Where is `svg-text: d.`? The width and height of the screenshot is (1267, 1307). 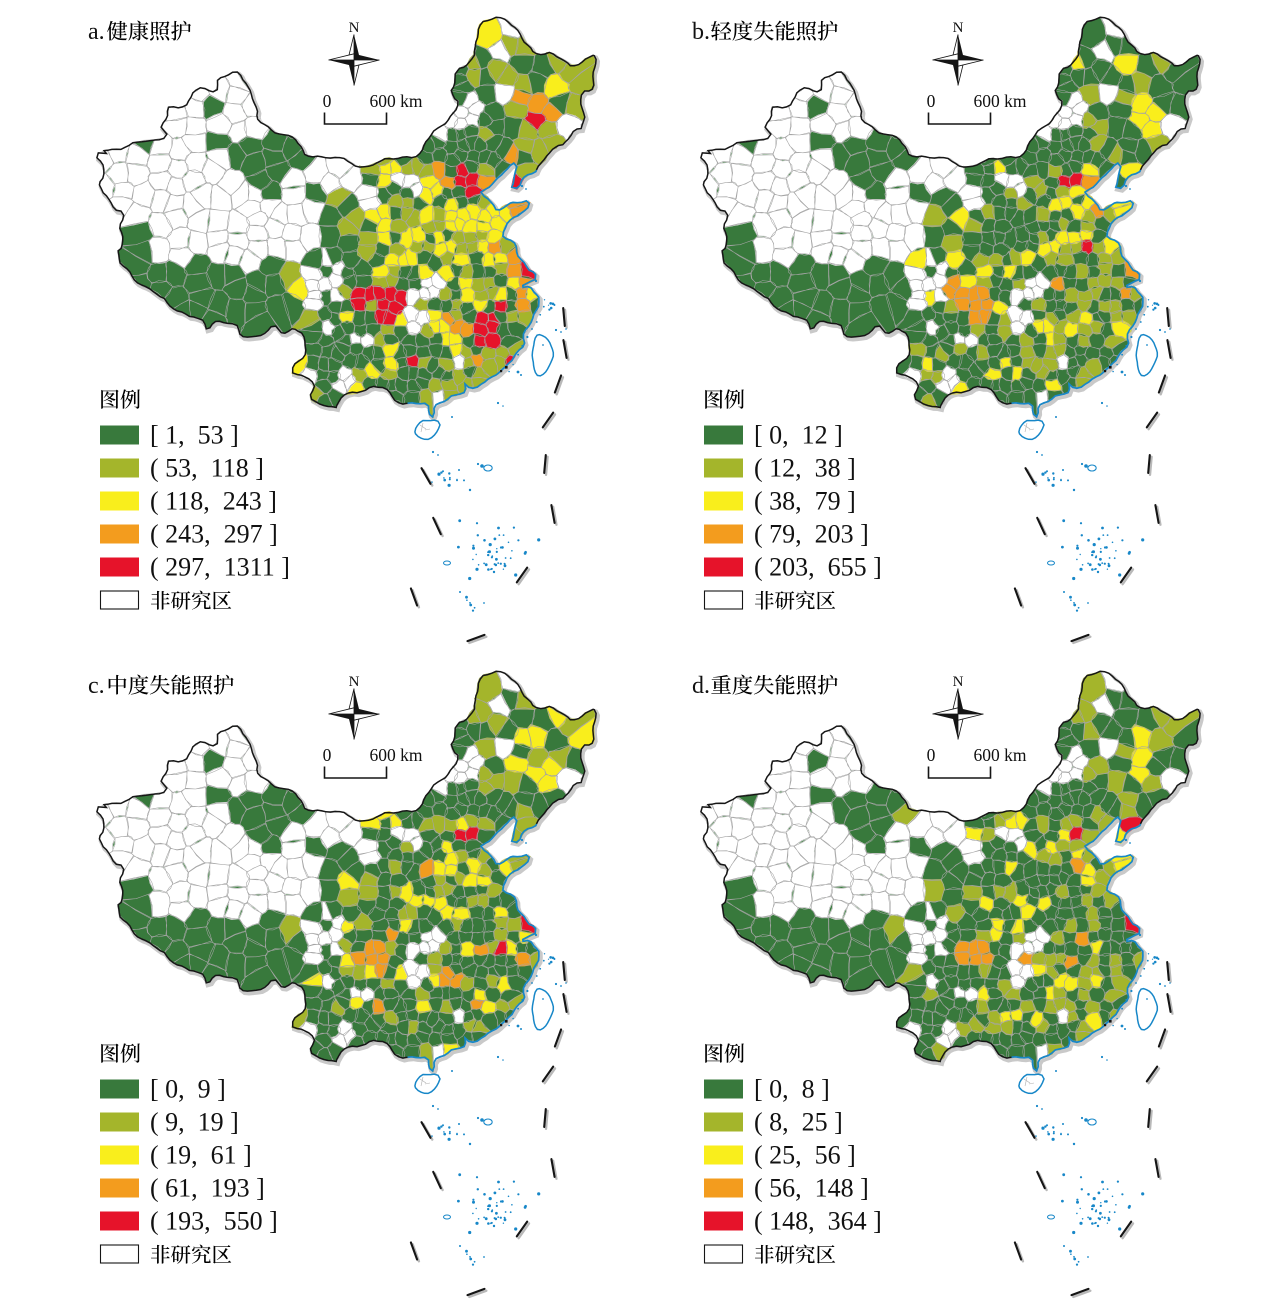 svg-text: d. is located at coordinates (701, 686).